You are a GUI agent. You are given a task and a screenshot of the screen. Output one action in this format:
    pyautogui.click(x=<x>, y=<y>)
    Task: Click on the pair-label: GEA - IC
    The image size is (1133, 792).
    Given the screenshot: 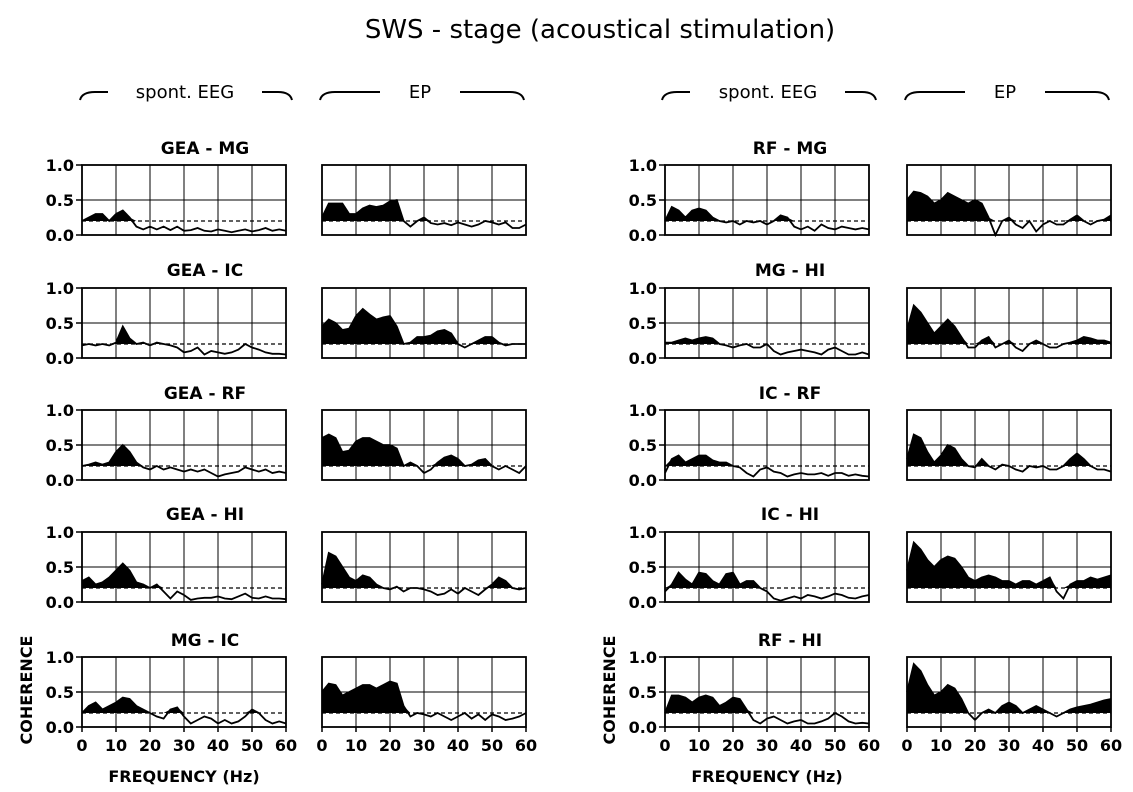 What is the action you would take?
    pyautogui.click(x=205, y=271)
    